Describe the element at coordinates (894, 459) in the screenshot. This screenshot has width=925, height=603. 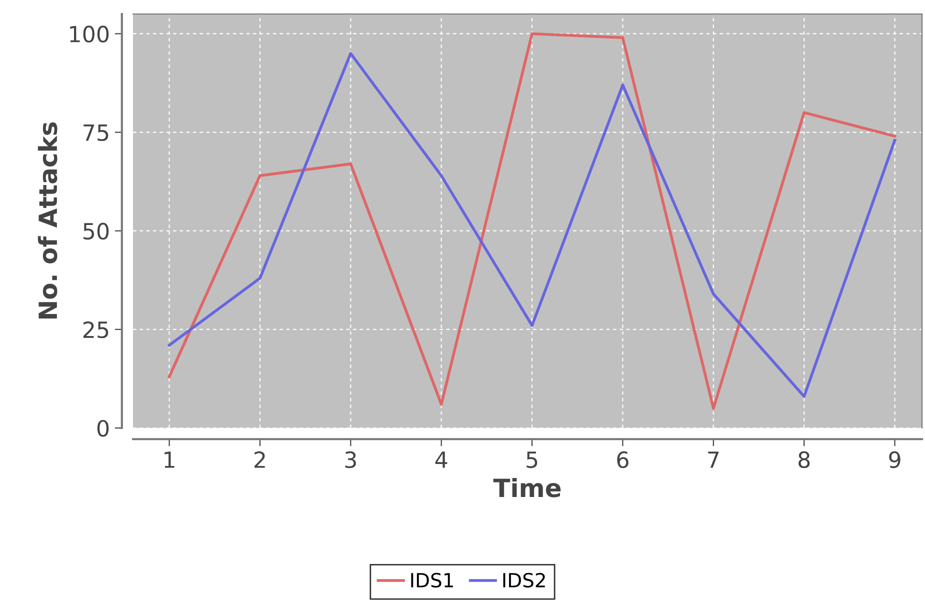
I see `x-tick-label: 9` at that location.